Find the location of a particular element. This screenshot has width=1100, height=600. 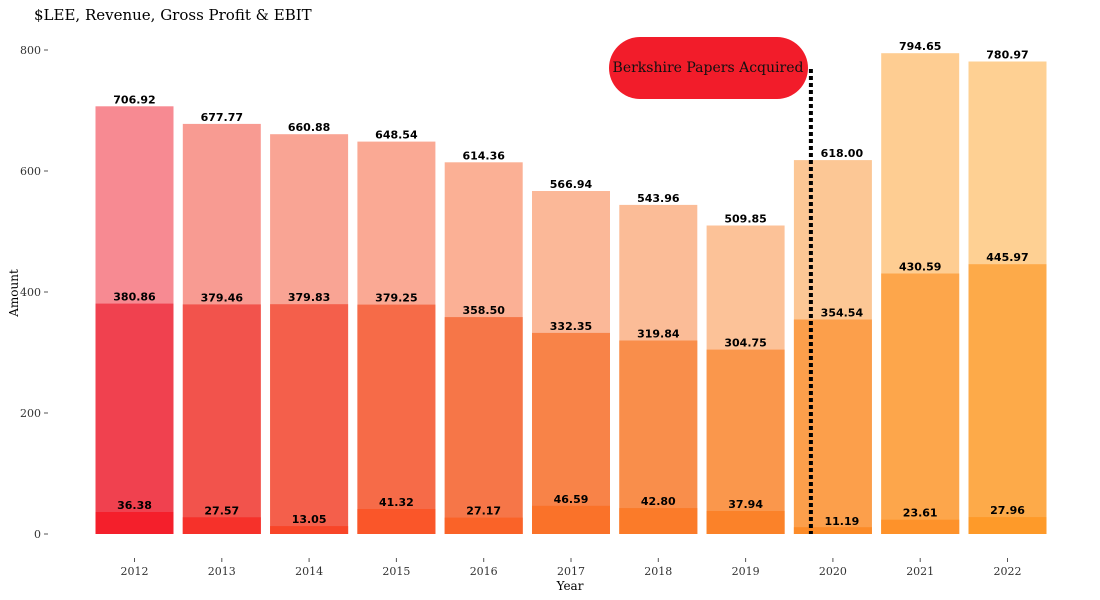

bar-ebit-2014 is located at coordinates (309, 530).